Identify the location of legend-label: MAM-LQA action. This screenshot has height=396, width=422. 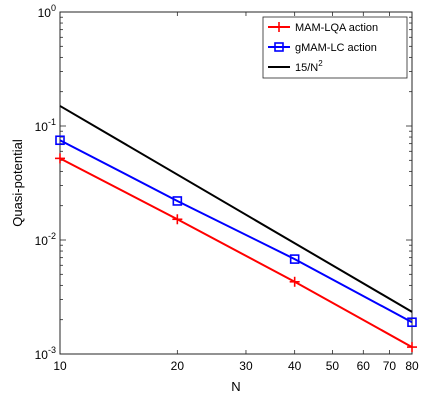
(336, 28).